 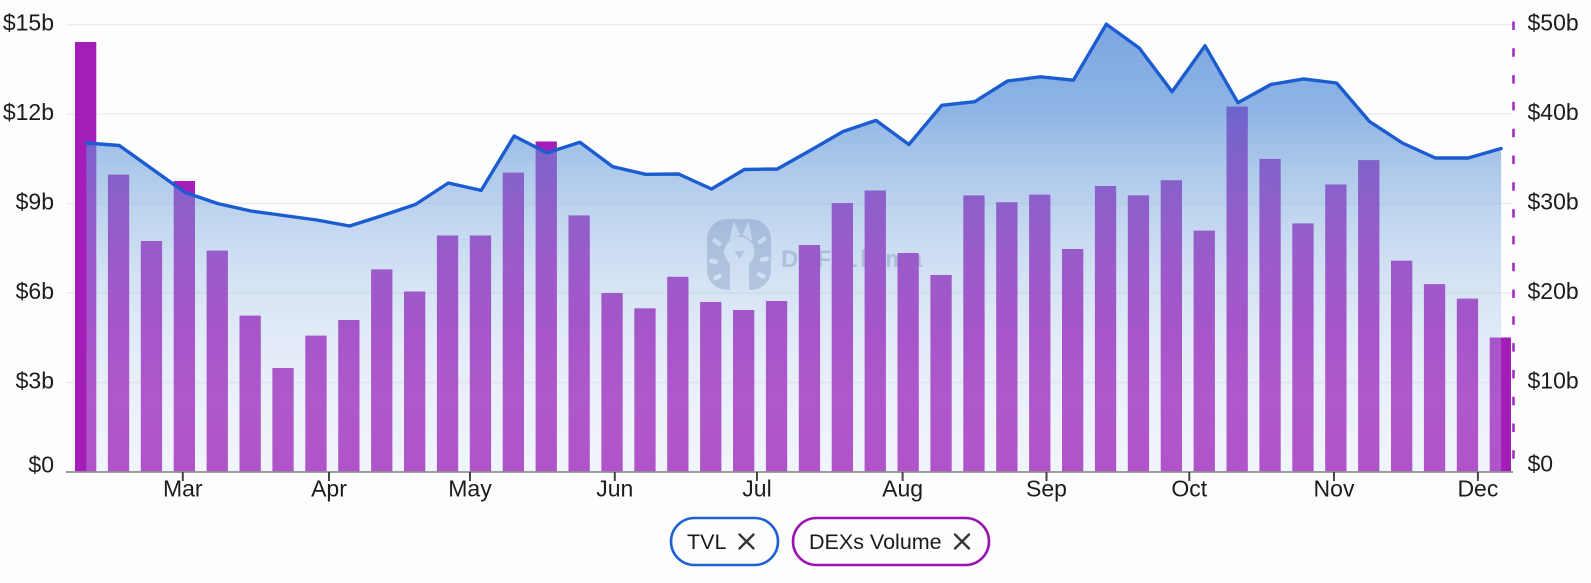 I want to click on svg-text: $12b, so click(x=28, y=112).